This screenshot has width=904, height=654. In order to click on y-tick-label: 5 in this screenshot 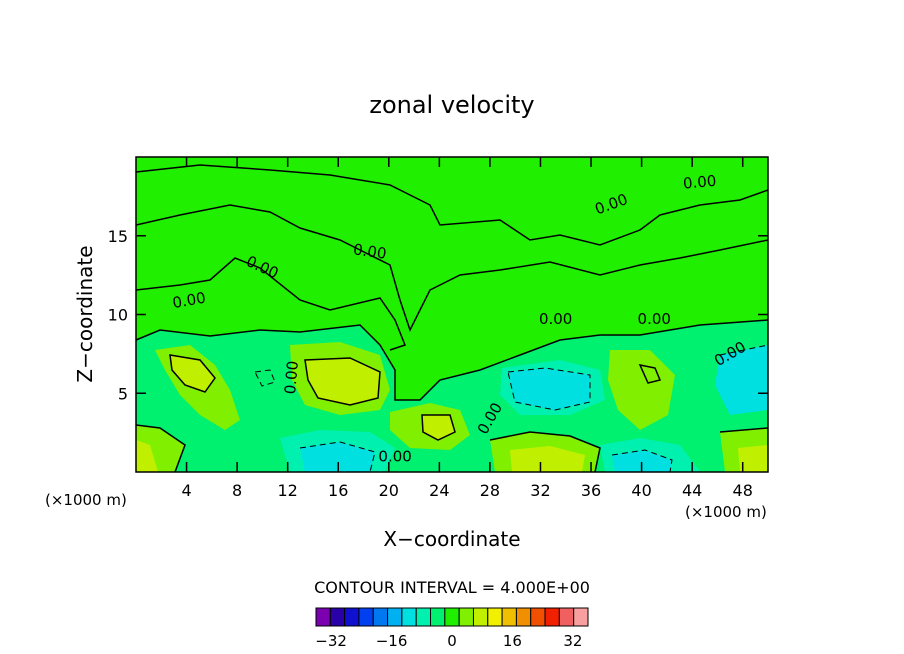, I will do `click(123, 393)`.